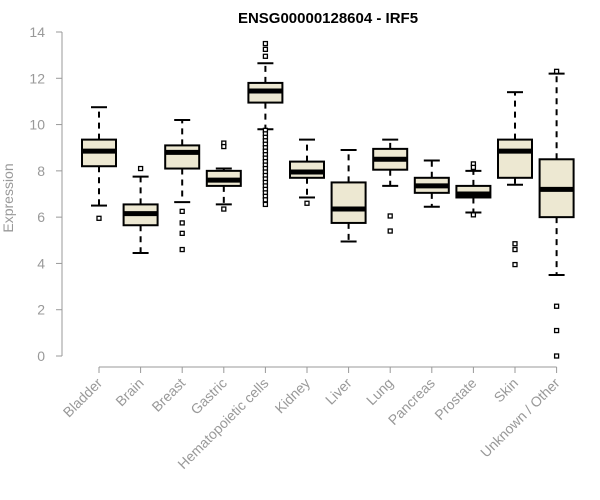 The height and width of the screenshot is (500, 600). Describe the element at coordinates (41, 171) in the screenshot. I see `y-tick-label: 8` at that location.